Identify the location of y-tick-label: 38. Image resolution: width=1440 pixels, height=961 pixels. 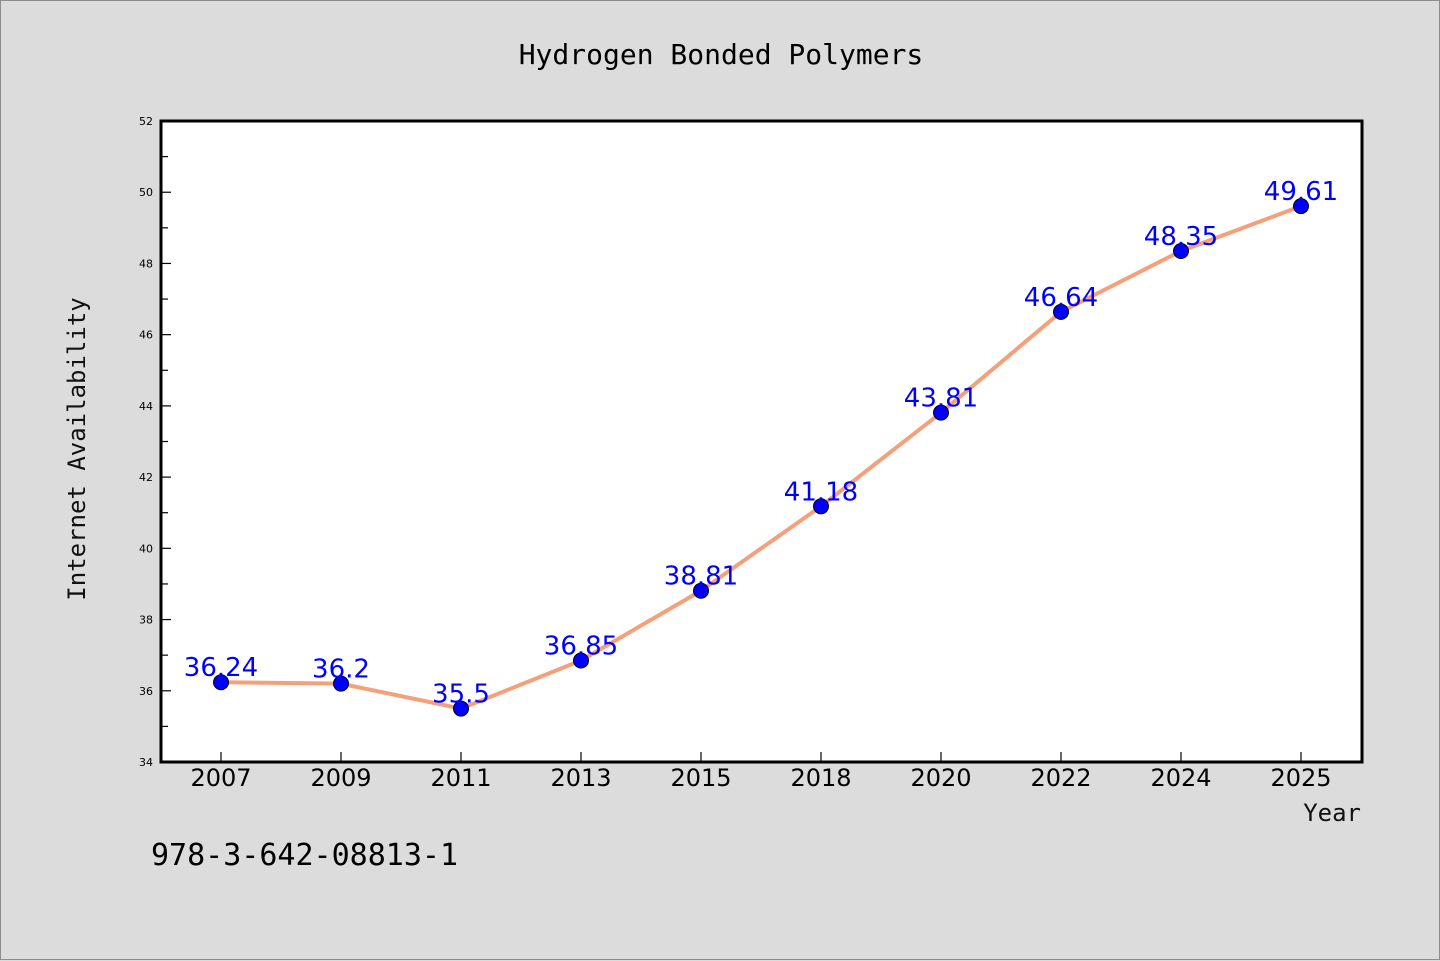
(146, 620).